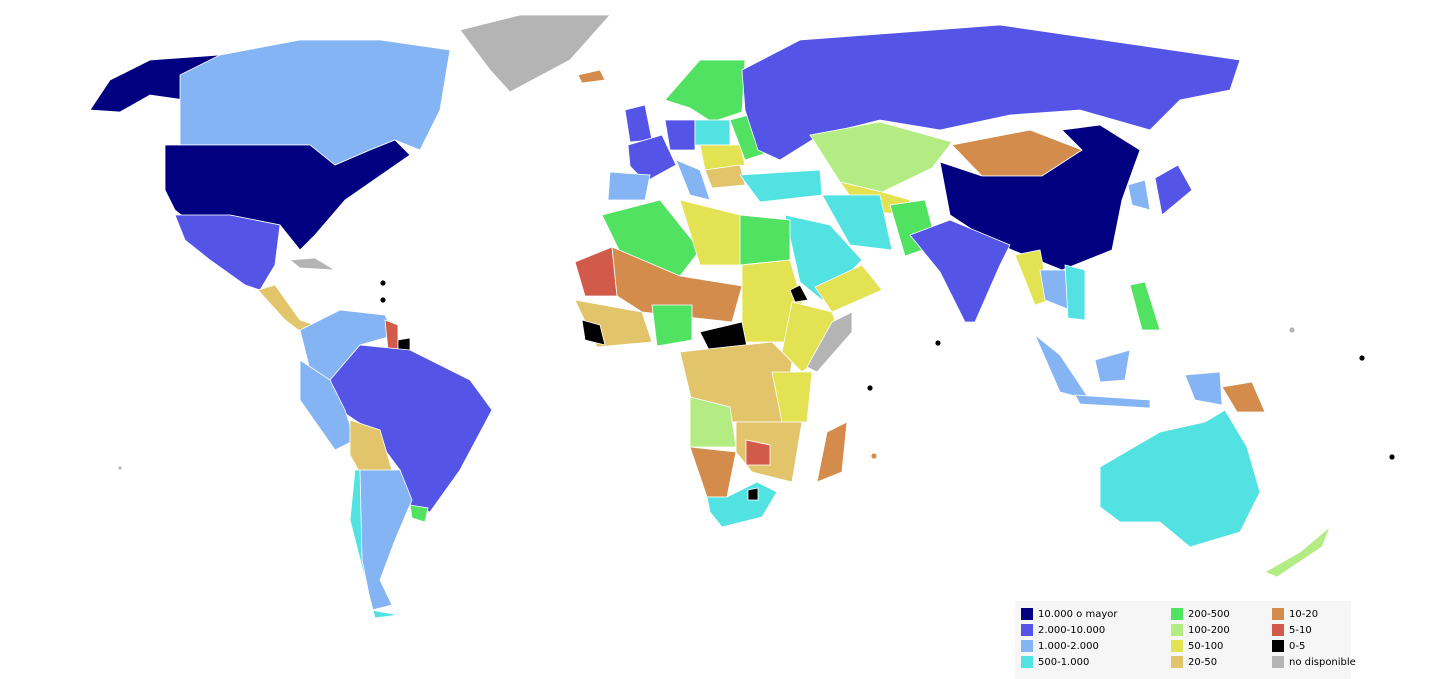 The width and height of the screenshot is (1435, 679). What do you see at coordinates (1209, 614) in the screenshot?
I see `legend-label: 200-500` at bounding box center [1209, 614].